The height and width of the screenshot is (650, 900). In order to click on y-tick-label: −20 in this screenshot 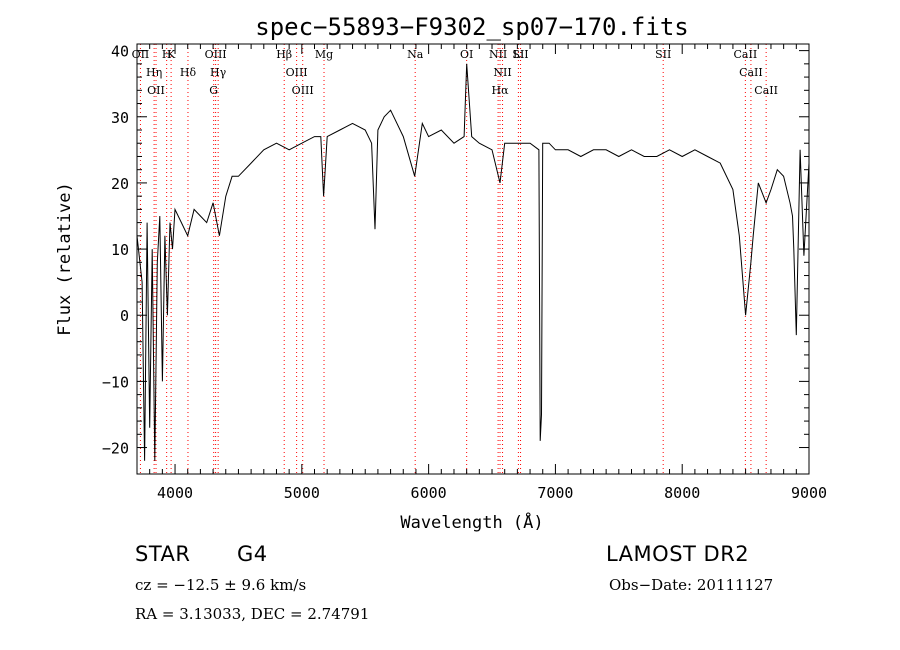, I will do `click(115, 449)`.